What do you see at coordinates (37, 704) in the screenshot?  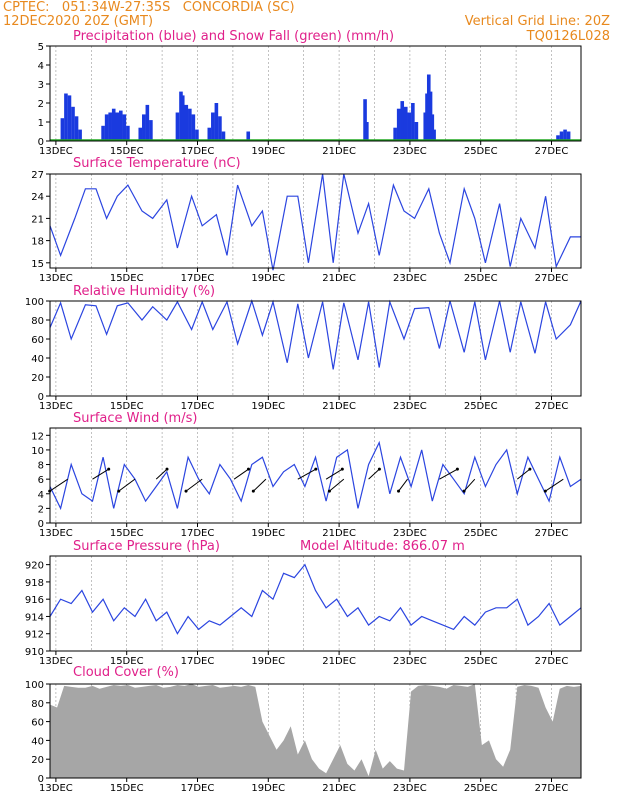 I see `y-tick-label: 80` at bounding box center [37, 704].